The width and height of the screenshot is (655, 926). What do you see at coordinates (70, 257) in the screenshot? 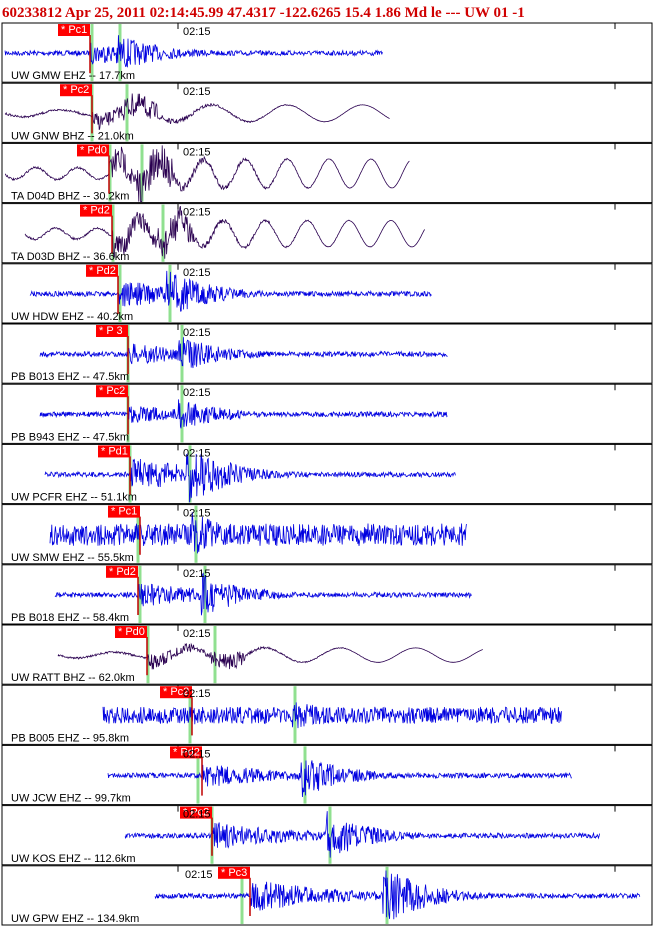
I see `station-label: TA D03D BHZ -- 36.6km` at bounding box center [70, 257].